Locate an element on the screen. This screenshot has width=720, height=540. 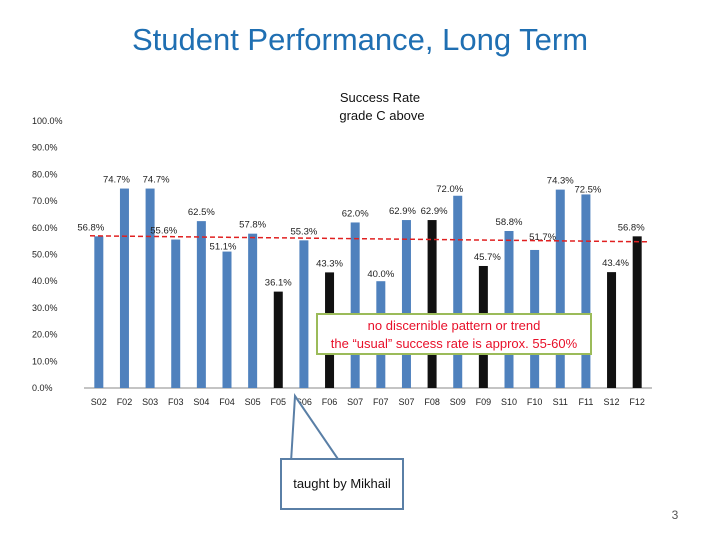
x-tick-label: S03 is located at coordinates (150, 402).